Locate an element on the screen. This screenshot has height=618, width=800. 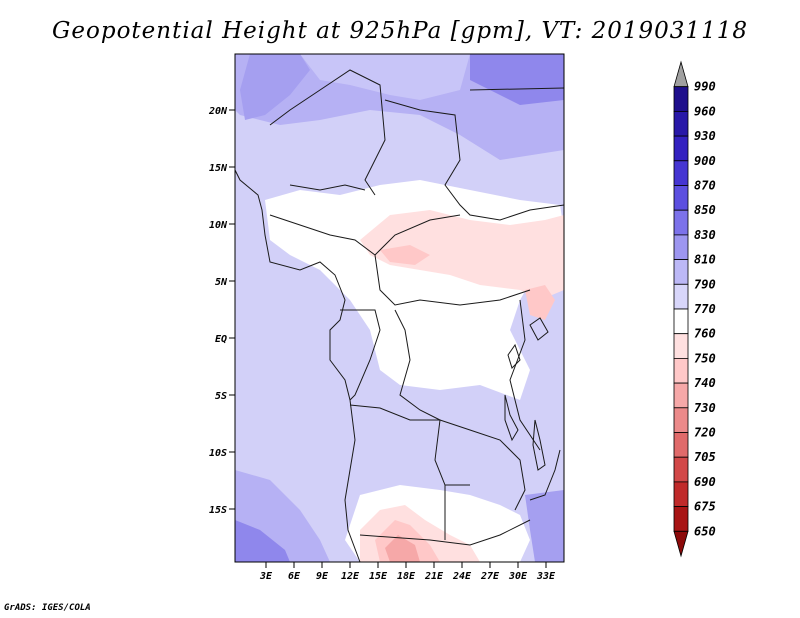
lat-tick-label: 5S is located at coordinates (221, 396).